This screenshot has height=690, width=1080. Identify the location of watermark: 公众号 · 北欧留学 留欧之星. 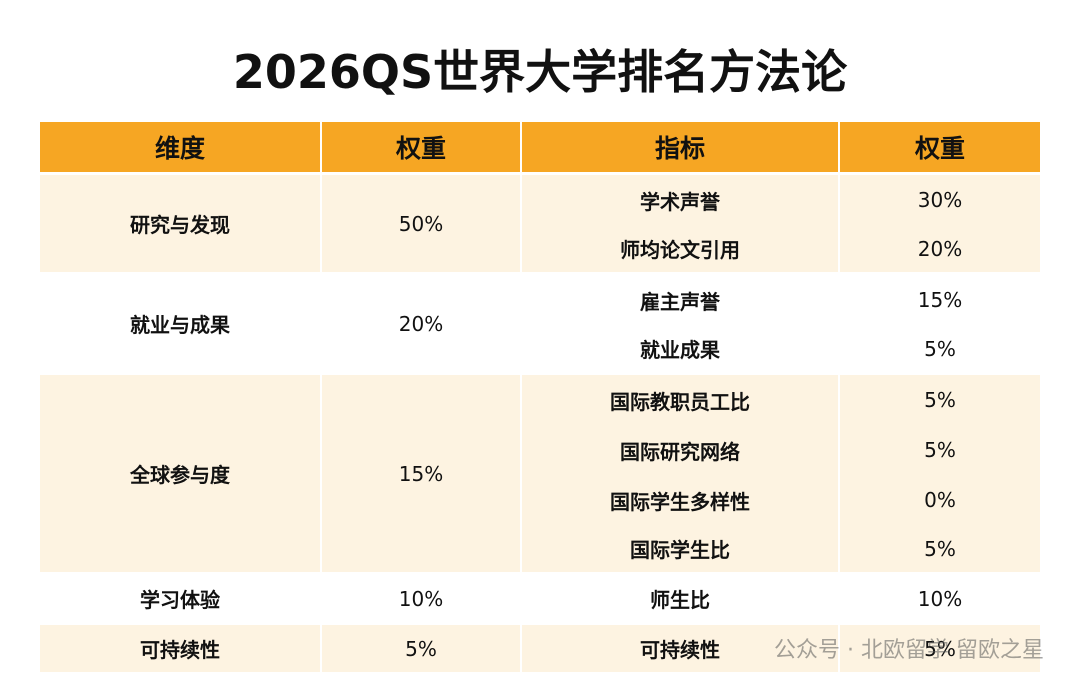
(909, 650).